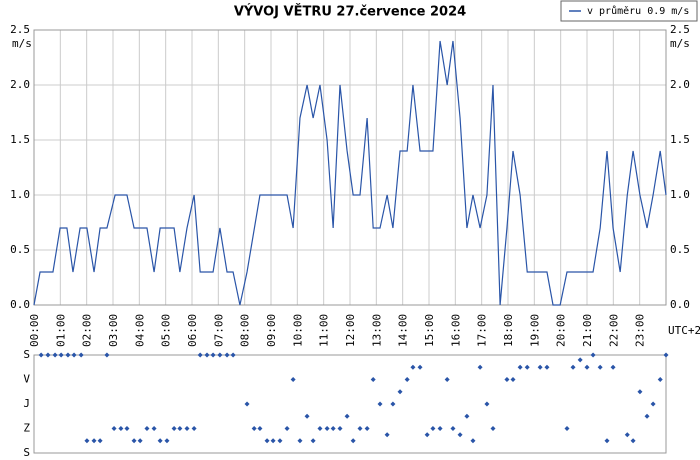 The height and width of the screenshot is (460, 700). Describe the element at coordinates (20, 29) in the screenshot. I see `y-tick-label: 2.5` at that location.